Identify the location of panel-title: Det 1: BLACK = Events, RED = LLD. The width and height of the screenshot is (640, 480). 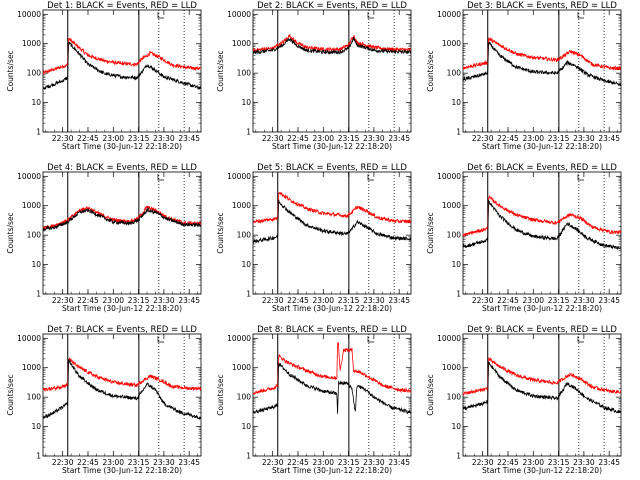
(122, 6).